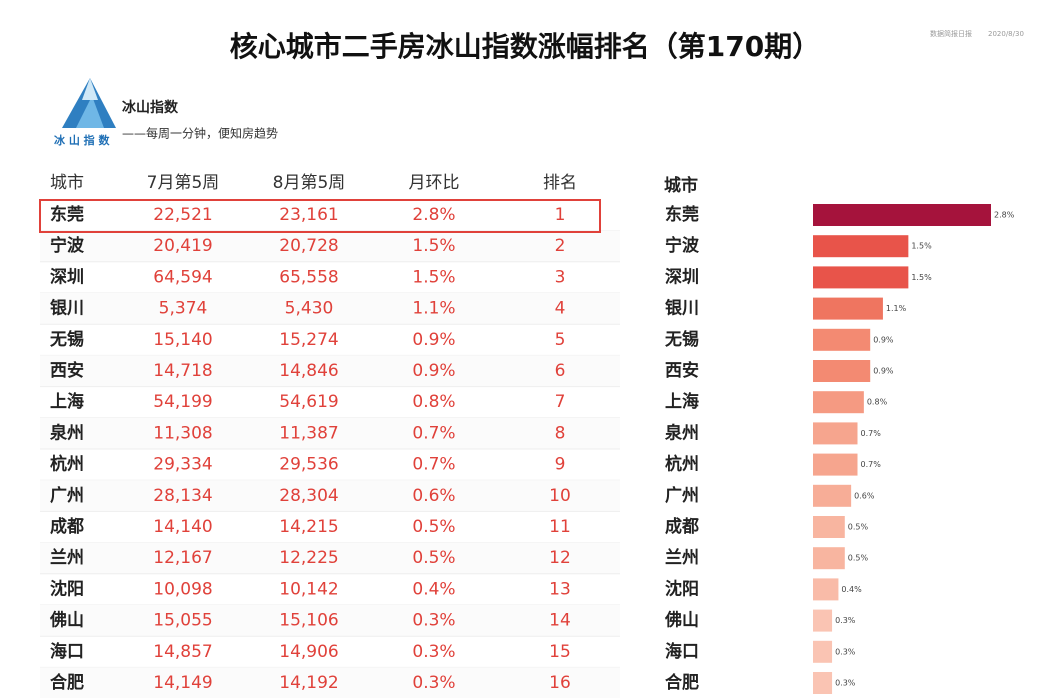 The image size is (1047, 698). I want to click on cell: 3, so click(560, 277).